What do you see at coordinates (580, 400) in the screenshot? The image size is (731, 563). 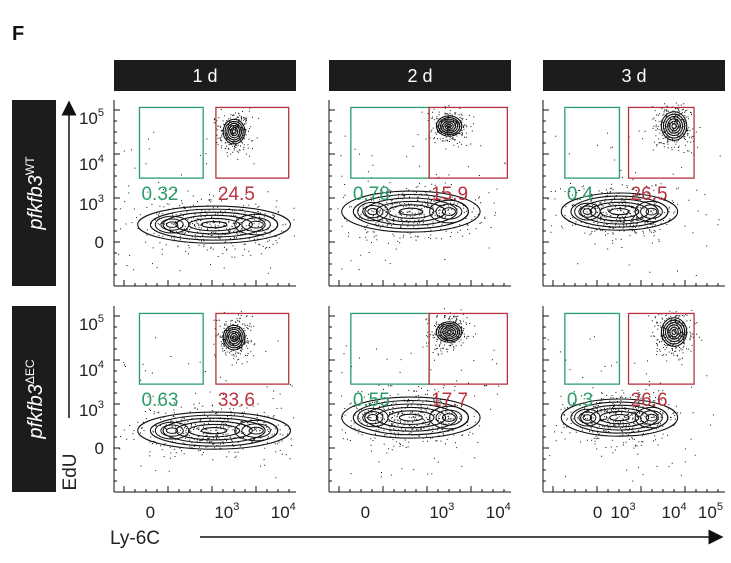 I see `gate-left-value: 0.3` at bounding box center [580, 400].